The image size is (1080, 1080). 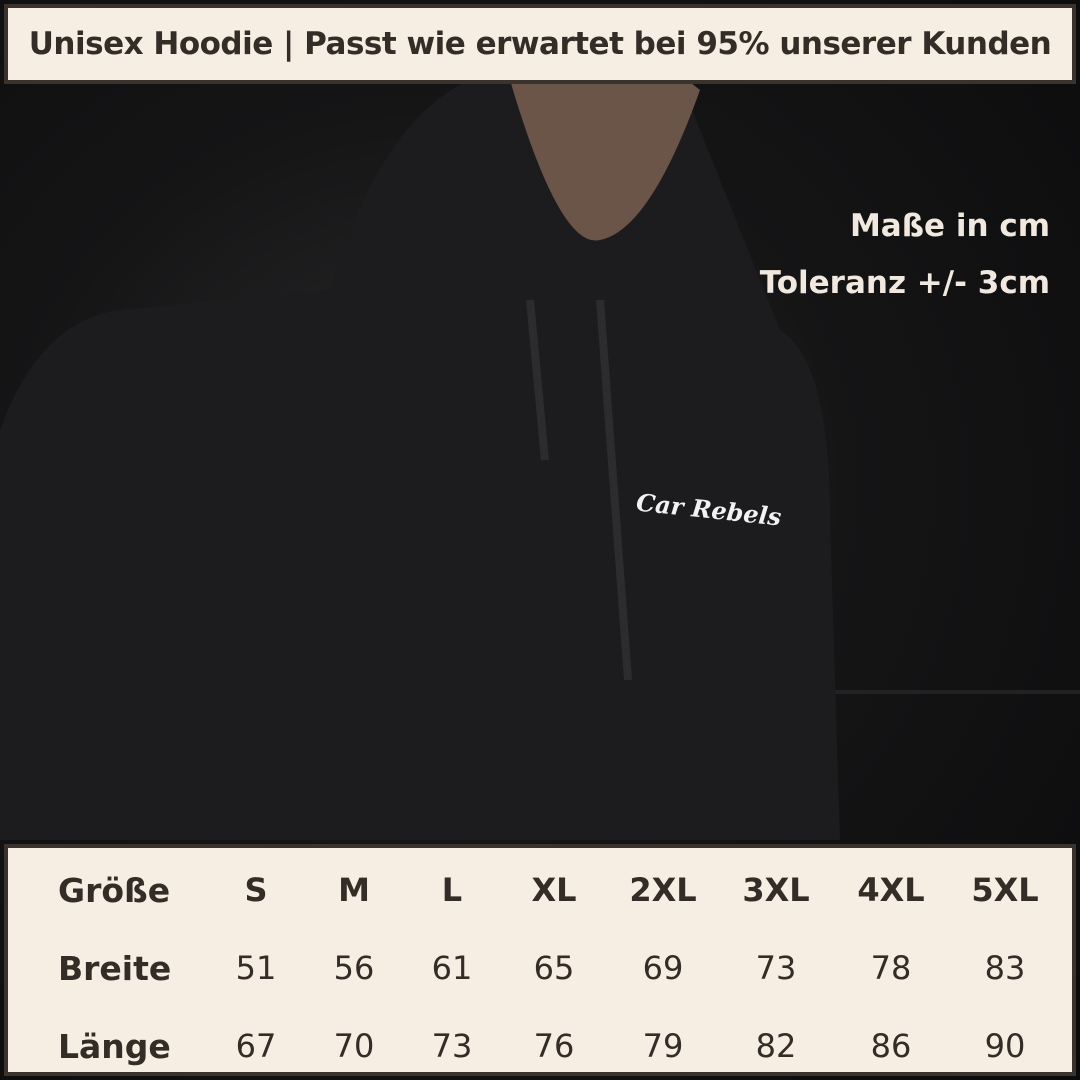 I want to click on value-cell: 79, so click(x=663, y=1046).